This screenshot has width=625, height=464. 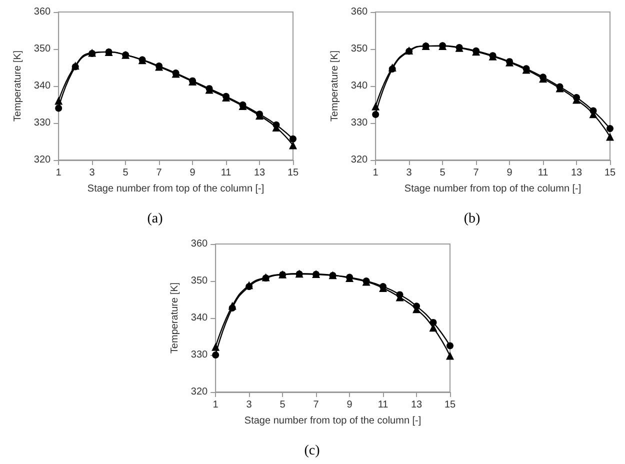 What do you see at coordinates (472, 219) in the screenshot?
I see `text: (b)` at bounding box center [472, 219].